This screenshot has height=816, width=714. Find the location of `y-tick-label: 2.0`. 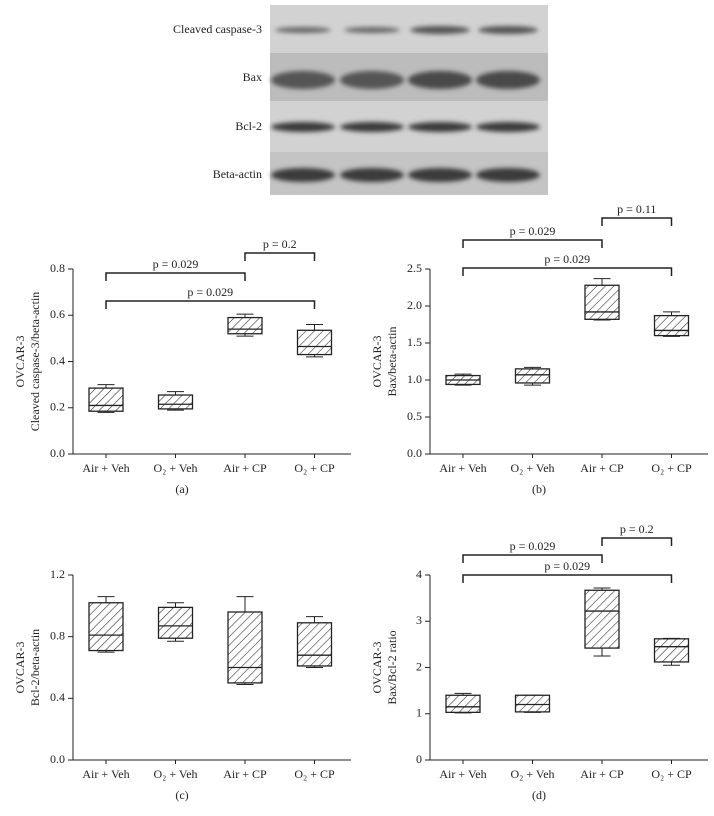

y-tick-label: 2.0 is located at coordinates (414, 305).